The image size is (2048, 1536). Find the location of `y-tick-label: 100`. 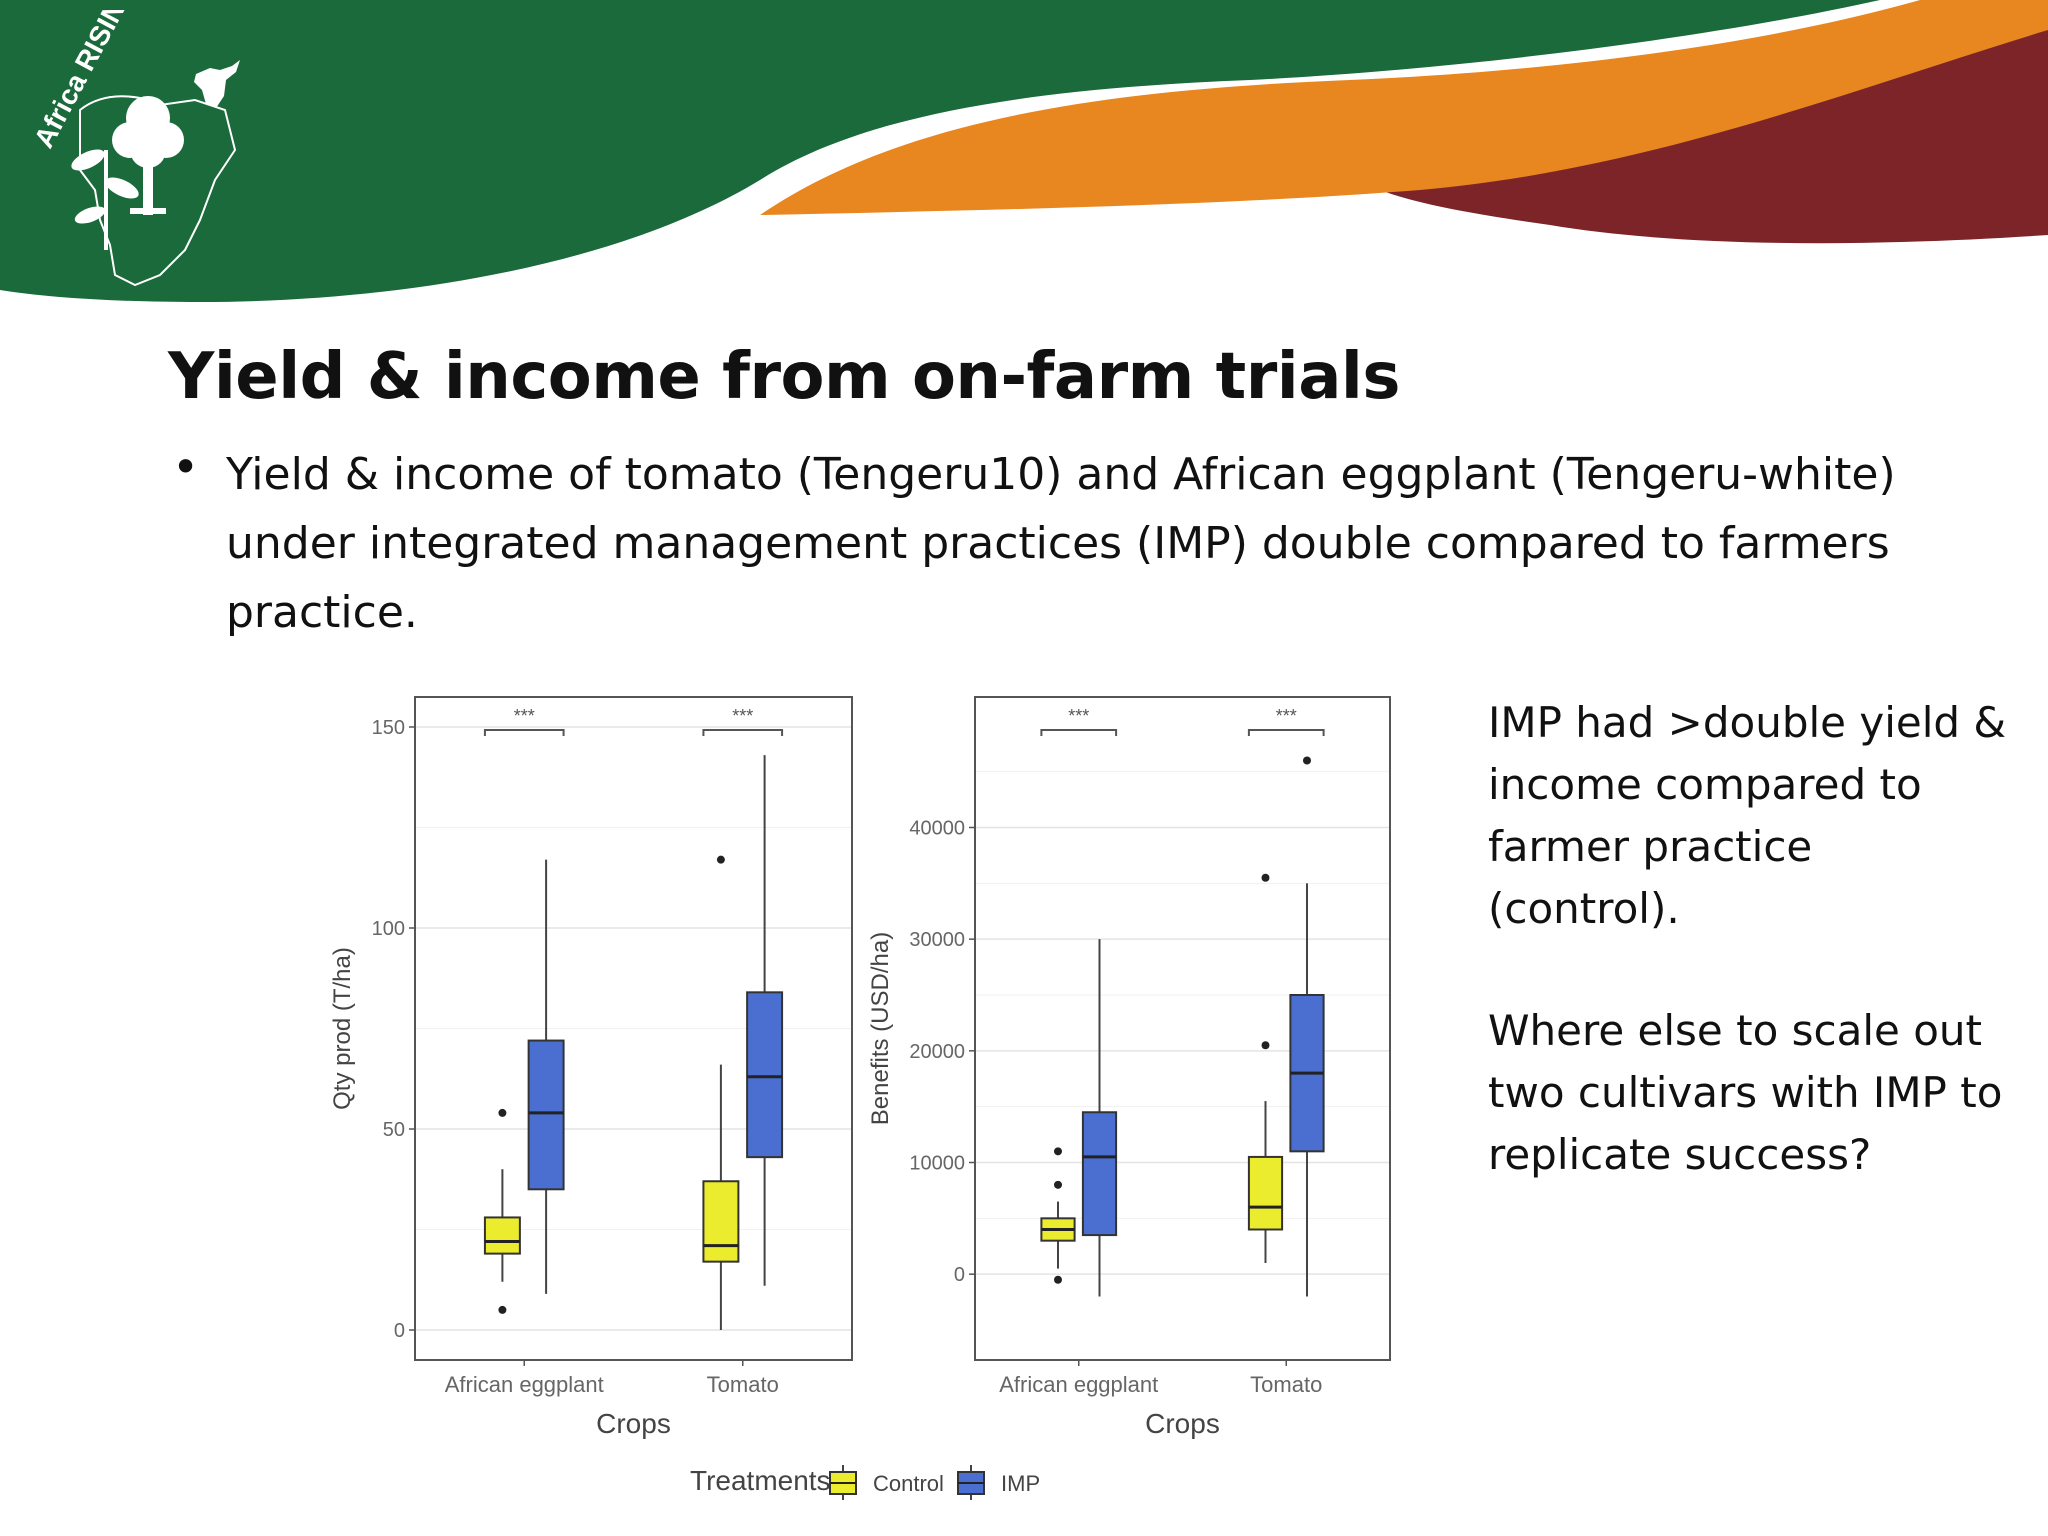

y-tick-label: 100 is located at coordinates (388, 929).